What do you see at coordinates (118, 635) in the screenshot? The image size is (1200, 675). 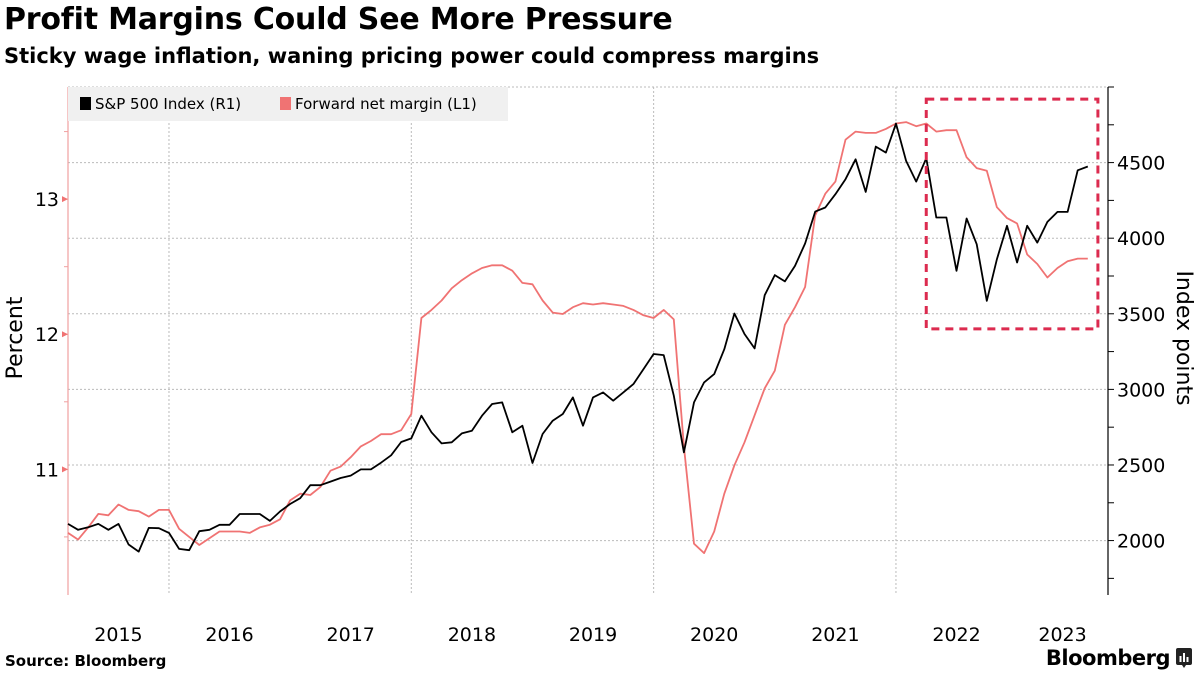 I see `x-axis-tick-label: 2015` at bounding box center [118, 635].